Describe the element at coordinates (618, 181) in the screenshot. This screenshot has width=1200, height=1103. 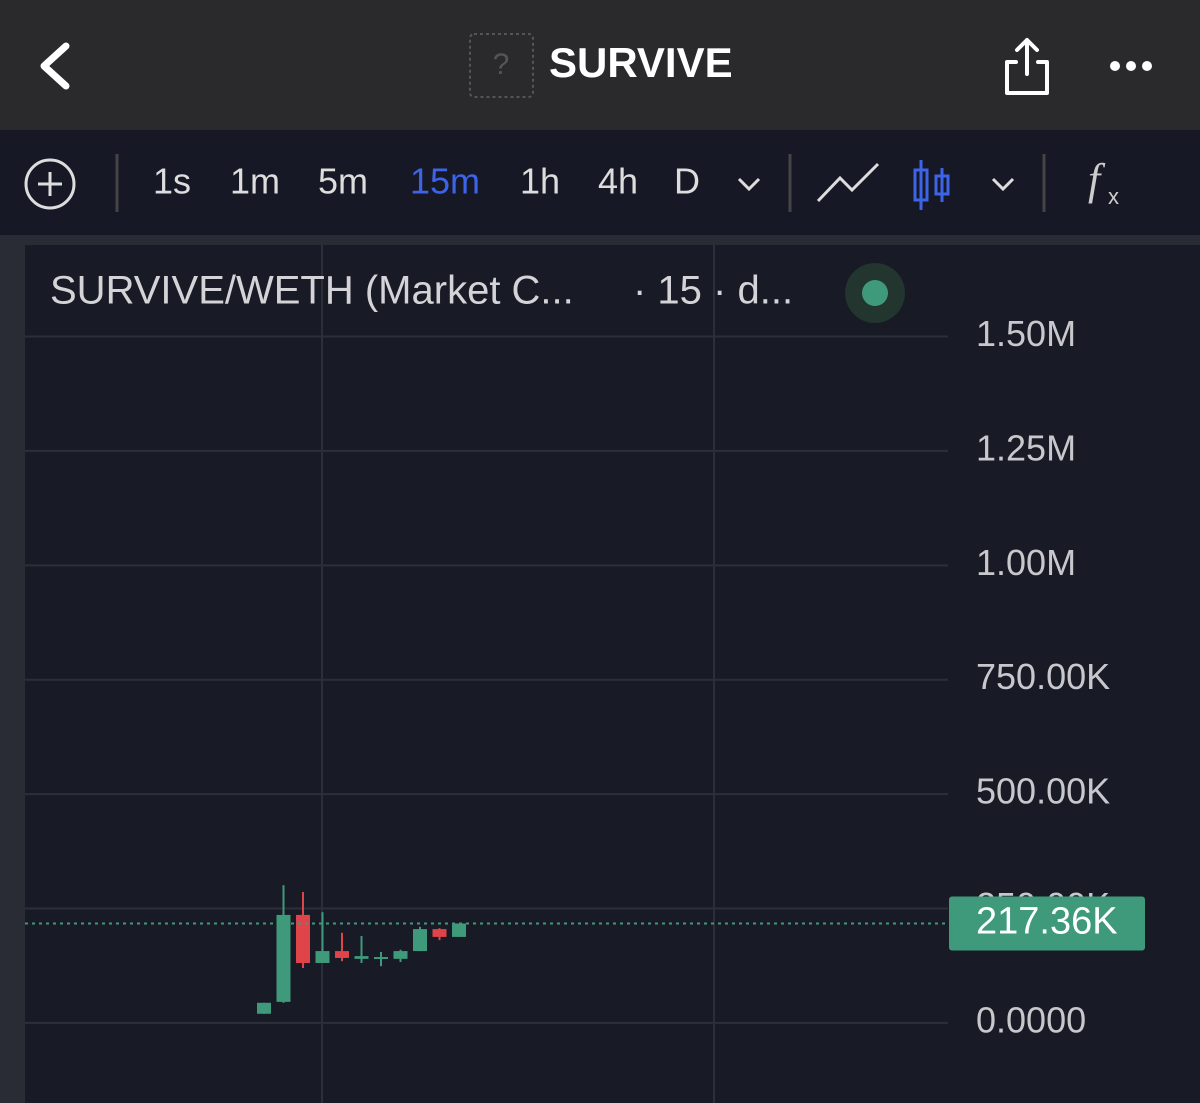
I see `interval-button: 4h` at that location.